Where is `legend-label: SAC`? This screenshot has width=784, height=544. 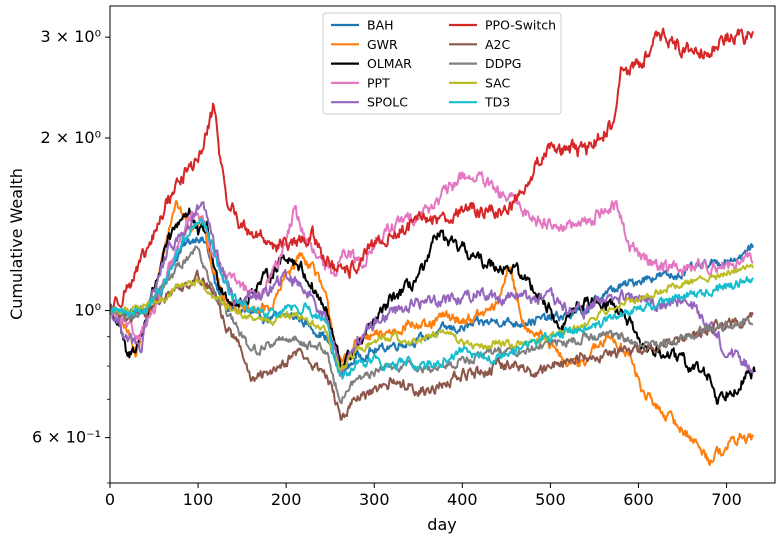
legend-label: SAC is located at coordinates (497, 82).